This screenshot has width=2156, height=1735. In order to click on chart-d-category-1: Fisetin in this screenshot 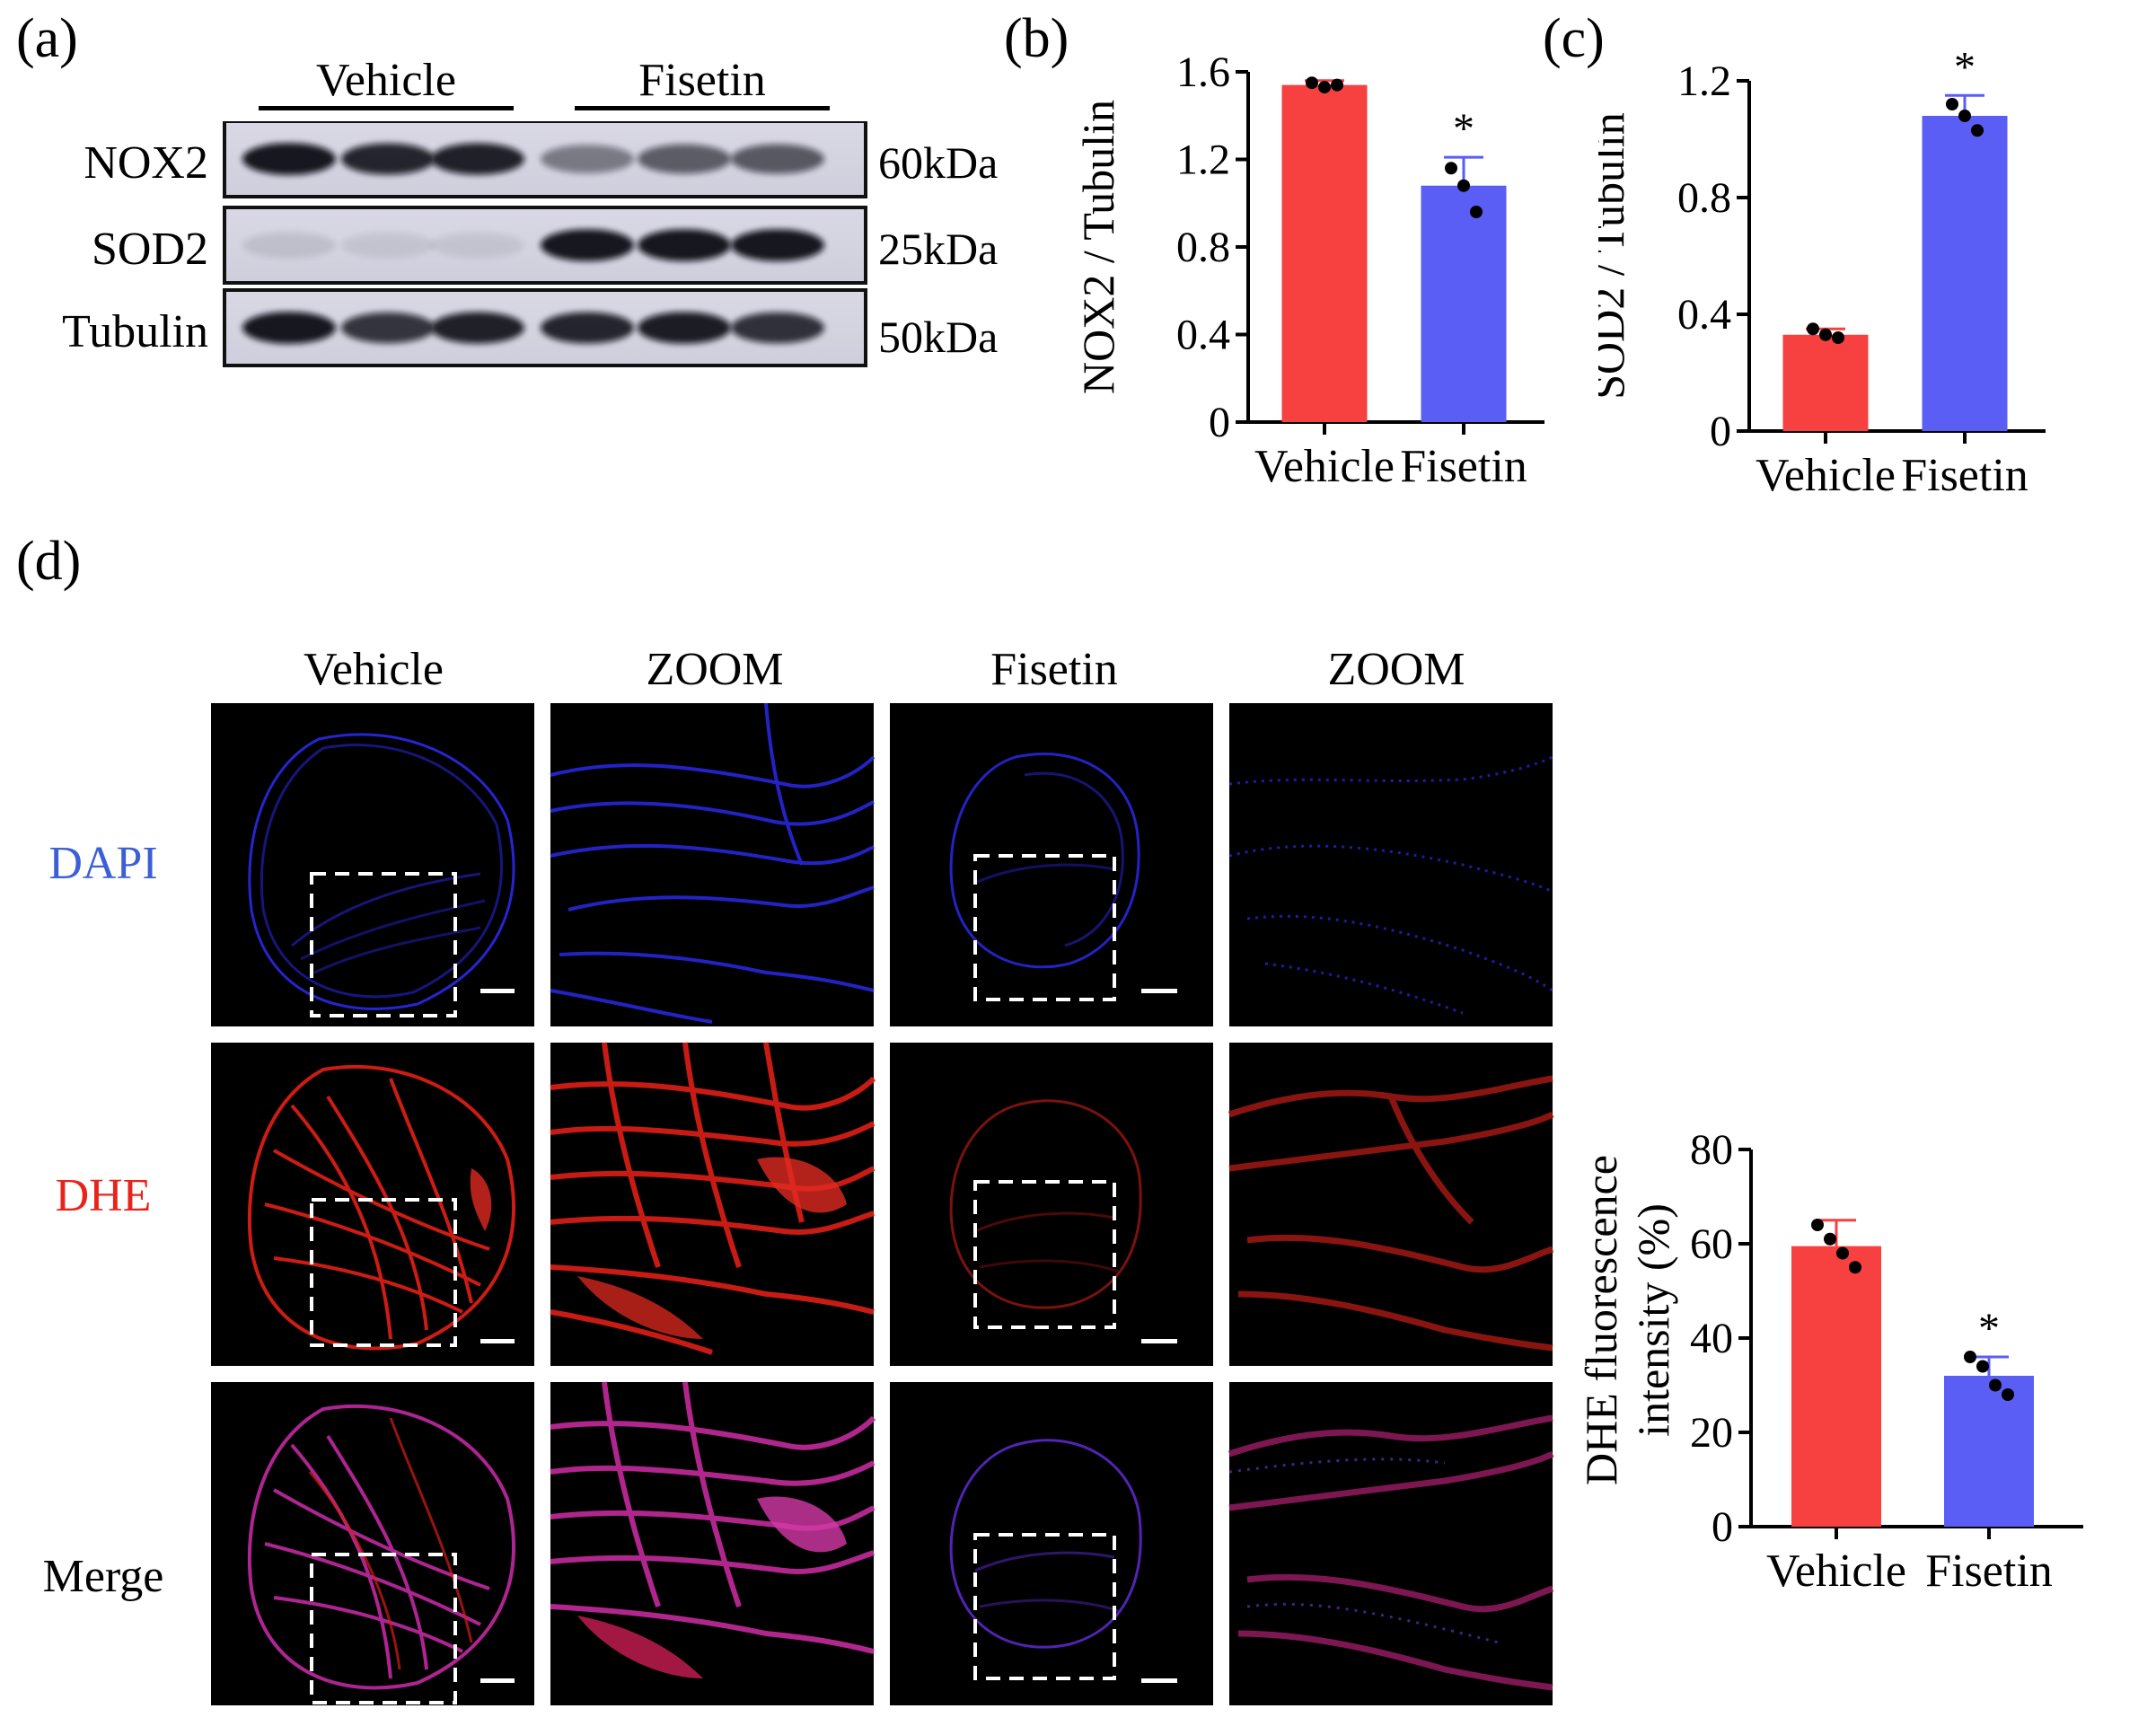, I will do `click(1989, 1572)`.